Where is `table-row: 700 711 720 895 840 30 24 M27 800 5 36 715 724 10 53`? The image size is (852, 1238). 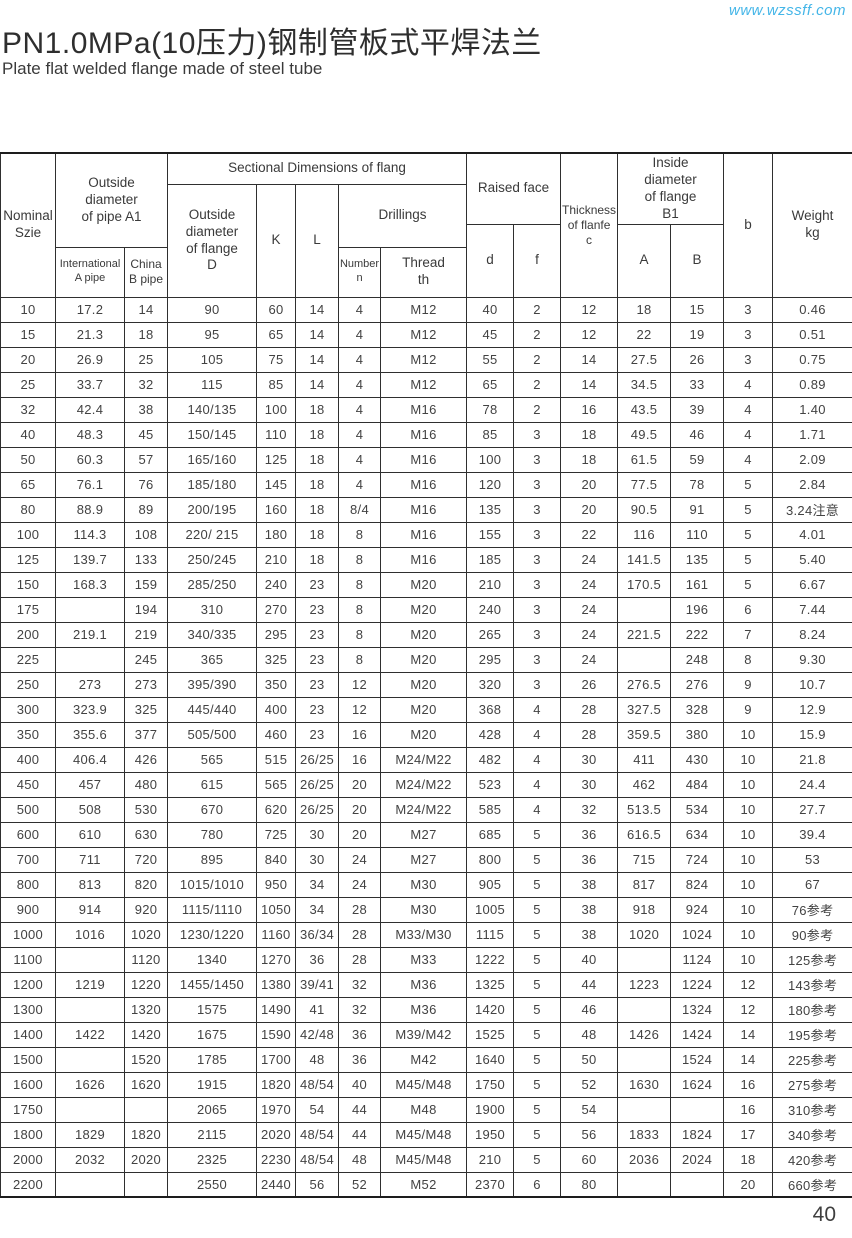
table-row: 700 711 720 895 840 30 24 M27 800 5 36 715 724 10 53 is located at coordinates (426, 859).